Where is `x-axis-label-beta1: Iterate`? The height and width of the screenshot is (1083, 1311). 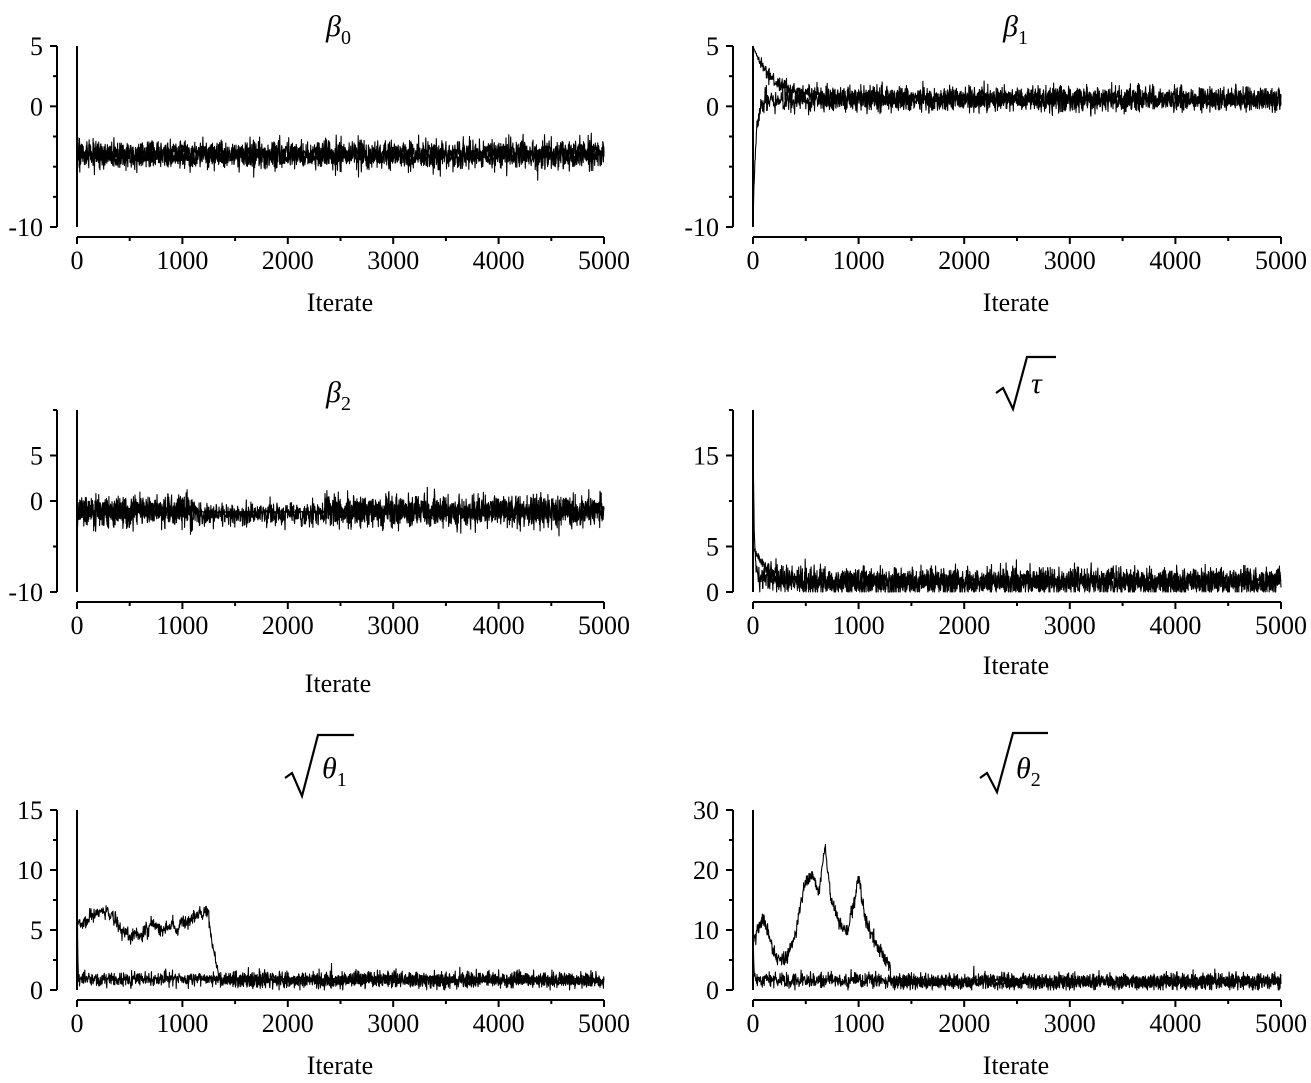
x-axis-label-beta1: Iterate is located at coordinates (1016, 302).